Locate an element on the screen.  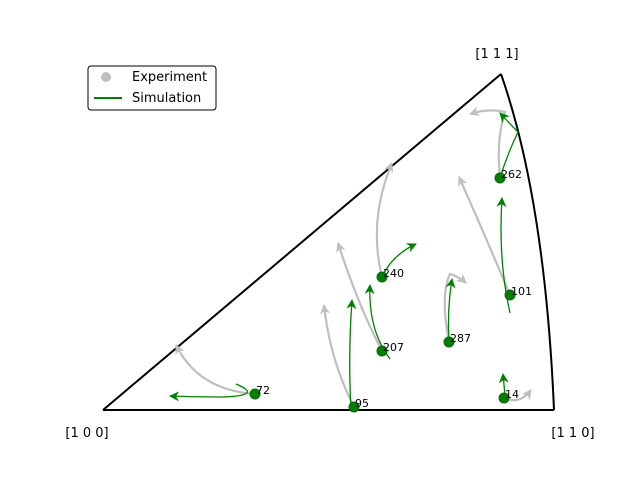
legend-simulation-label: Simulation is located at coordinates (166, 98).